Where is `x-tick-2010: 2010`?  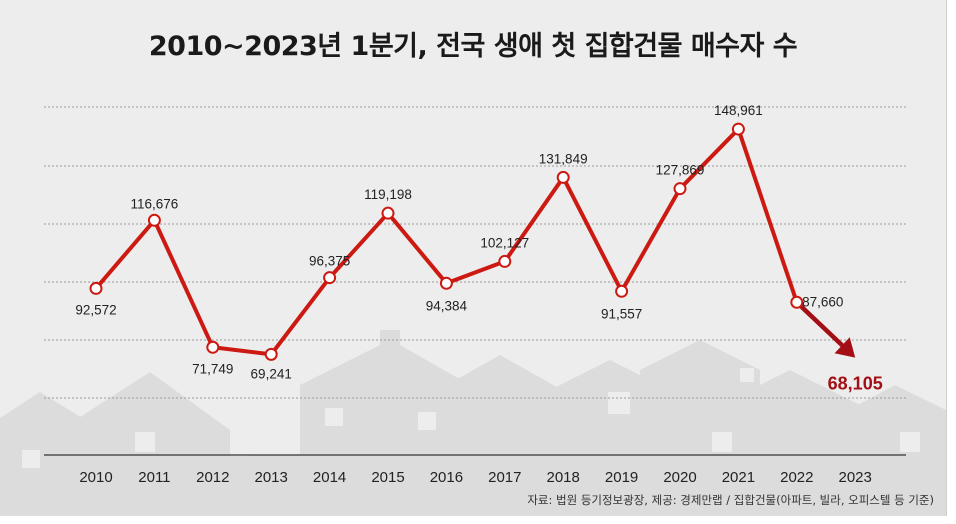 x-tick-2010: 2010 is located at coordinates (95, 477).